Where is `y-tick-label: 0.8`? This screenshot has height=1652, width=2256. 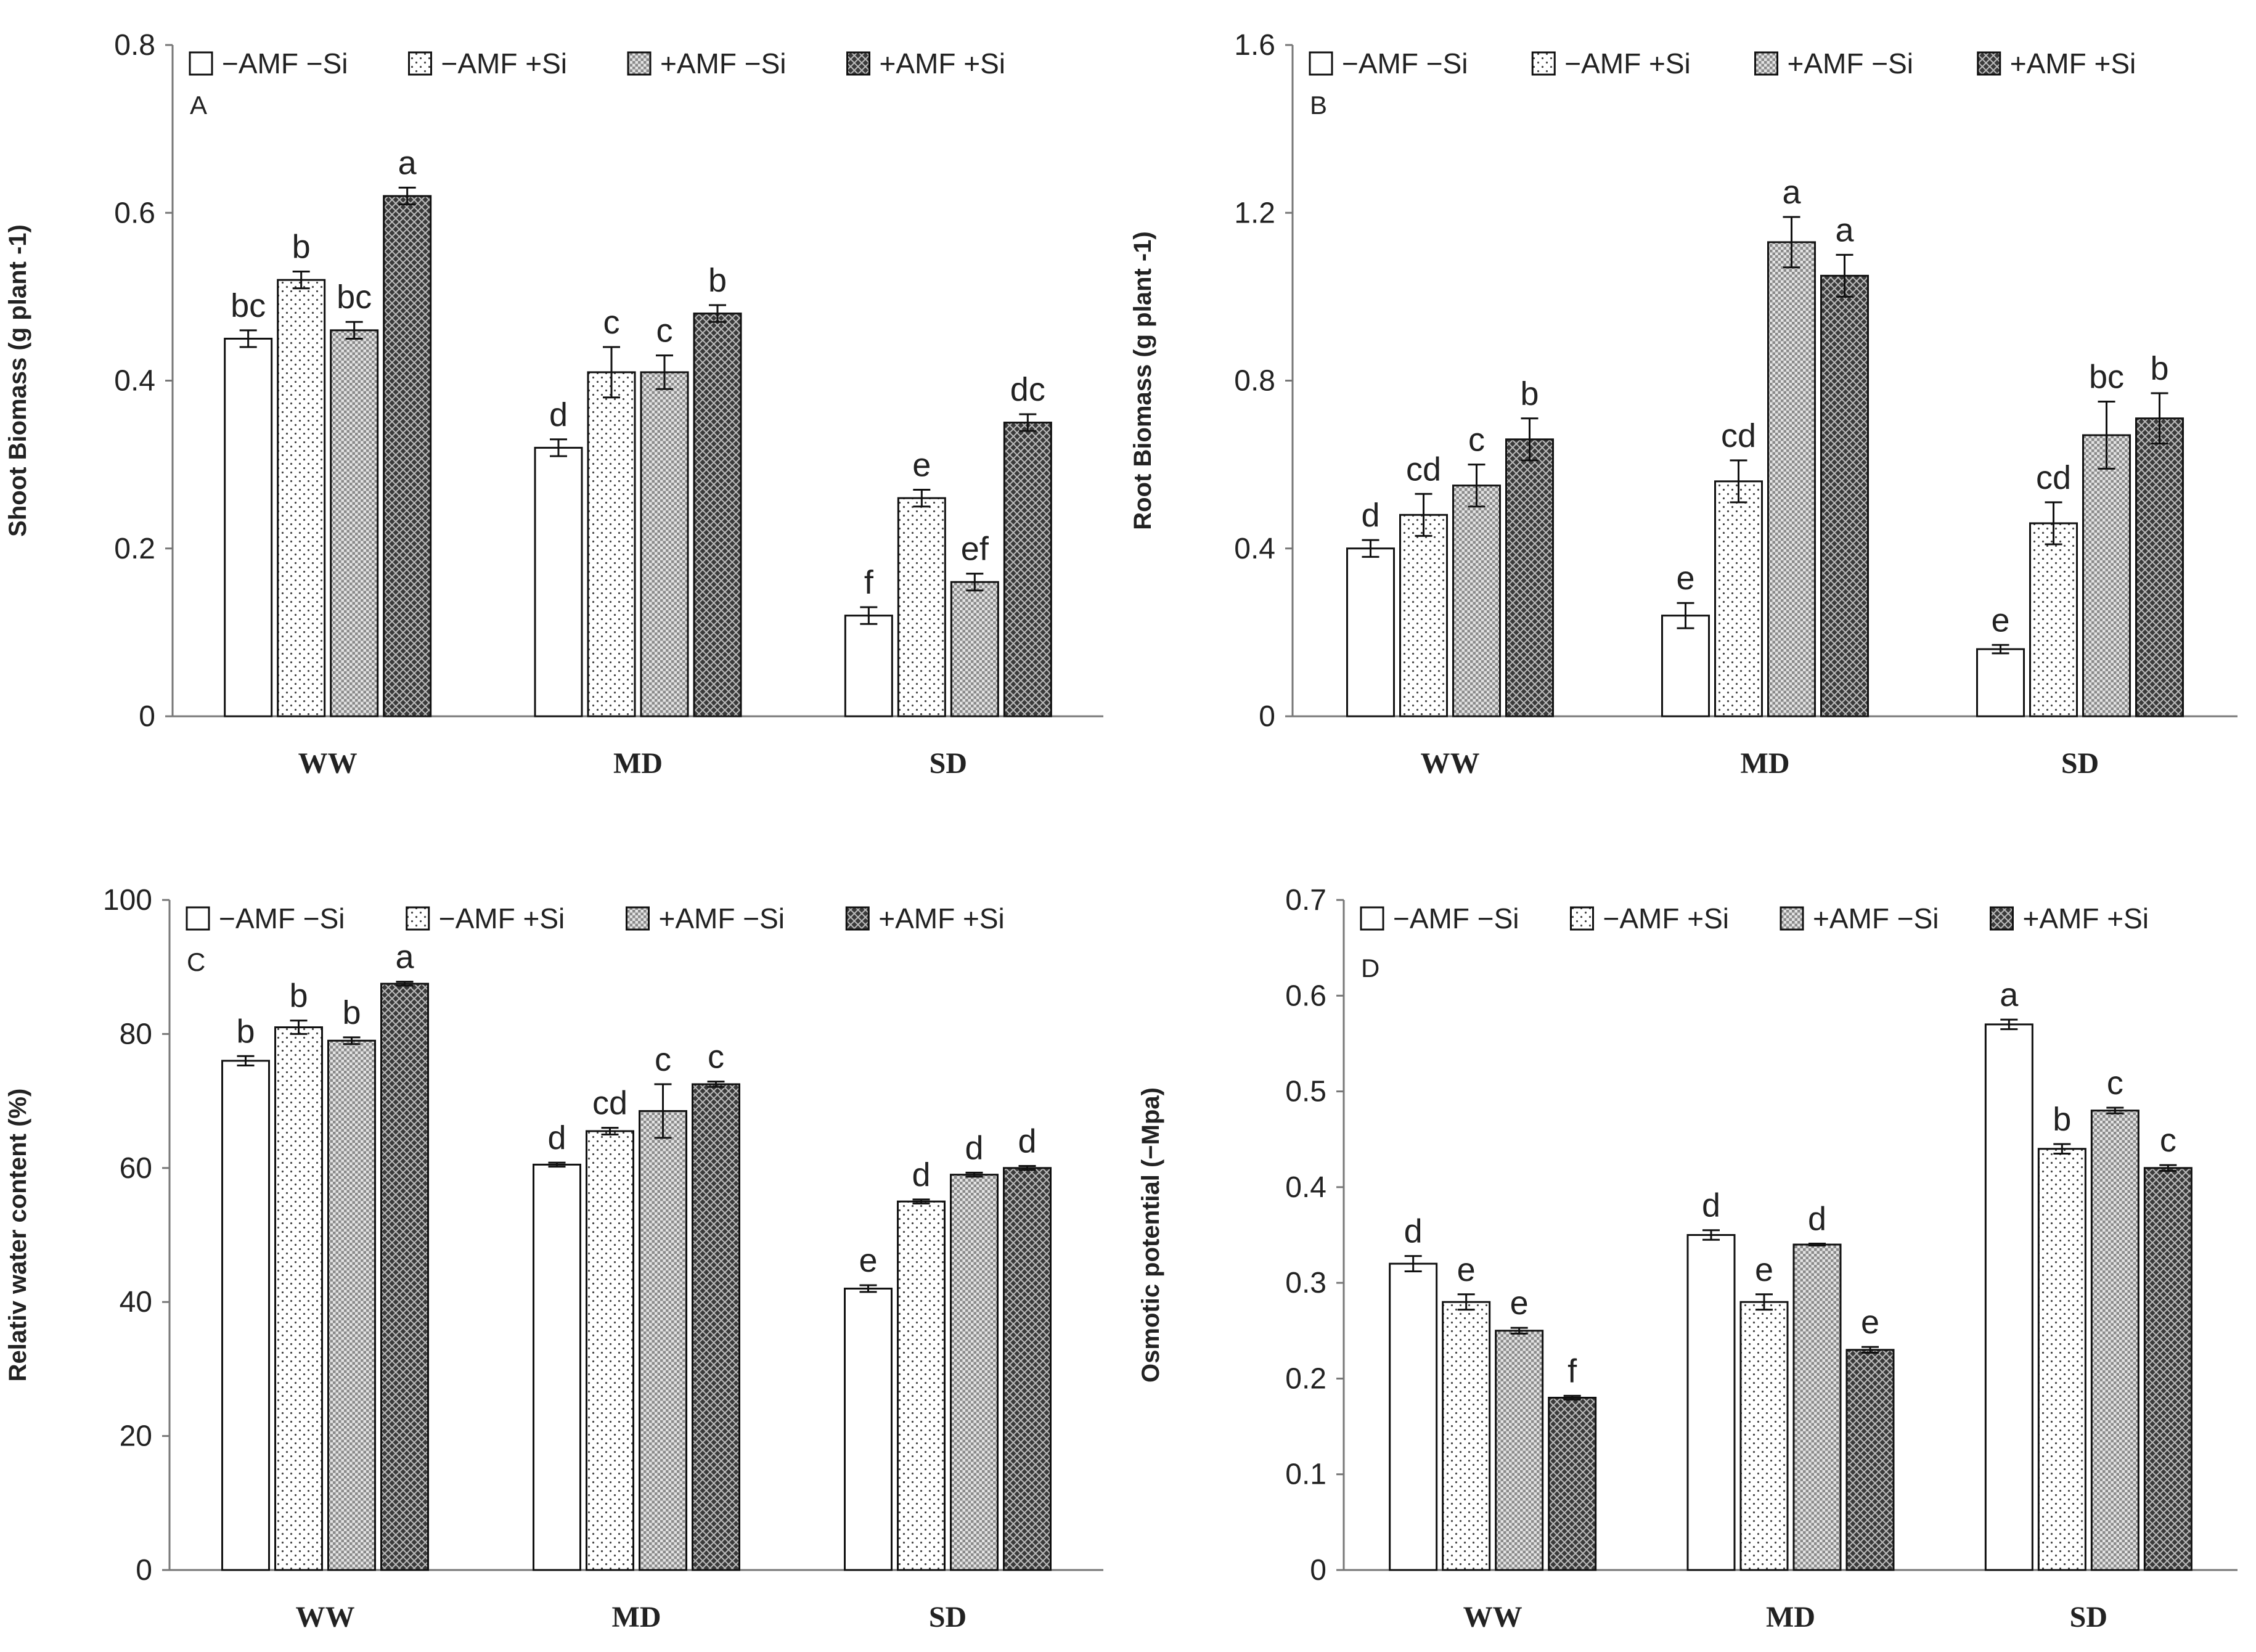
y-tick-label: 0.8 is located at coordinates (134, 45).